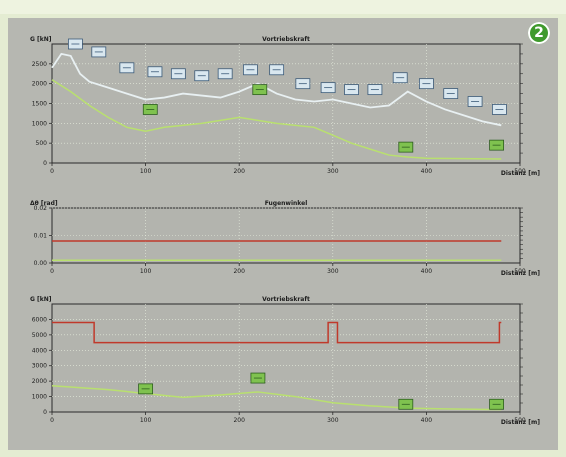 The height and width of the screenshot is (457, 566). Describe the element at coordinates (39, 397) in the screenshot. I see `chart2-y-tick-label: 1000` at that location.